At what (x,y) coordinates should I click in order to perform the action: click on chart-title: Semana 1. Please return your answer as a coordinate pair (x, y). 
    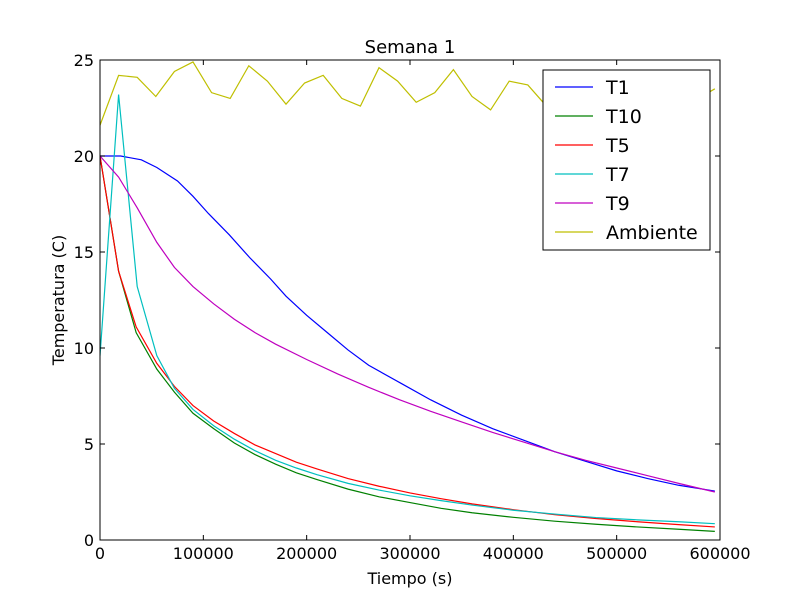
    Looking at the image, I should click on (410, 47).